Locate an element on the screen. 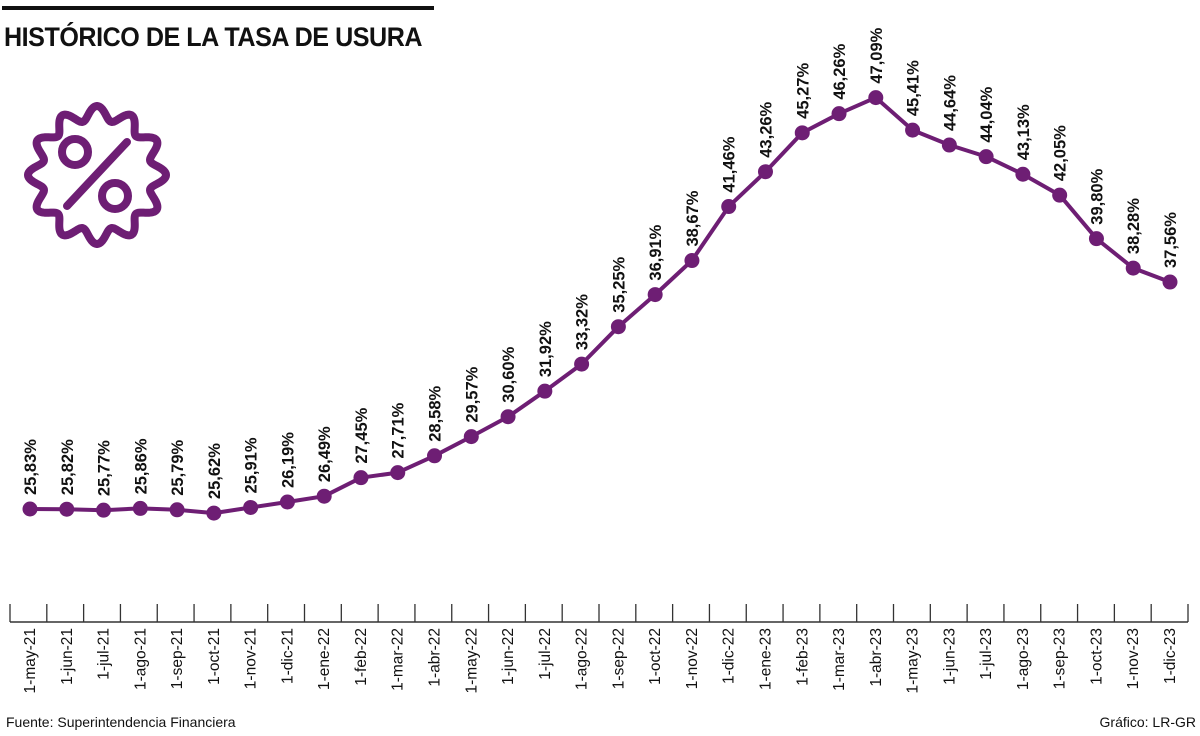  data-label: 25,86% is located at coordinates (141, 466).